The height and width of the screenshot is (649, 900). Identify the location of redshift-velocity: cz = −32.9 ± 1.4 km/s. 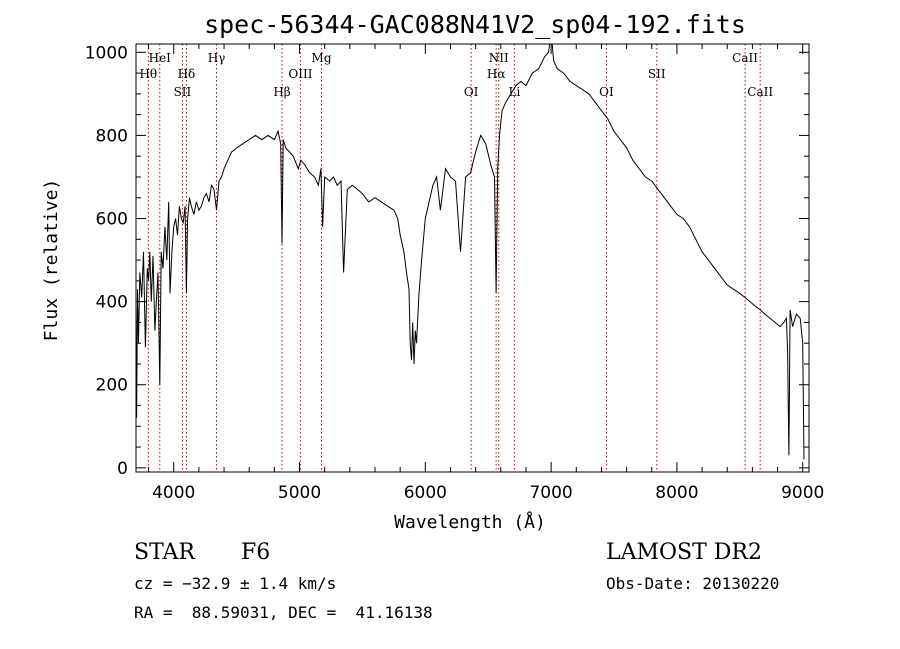
(235, 583).